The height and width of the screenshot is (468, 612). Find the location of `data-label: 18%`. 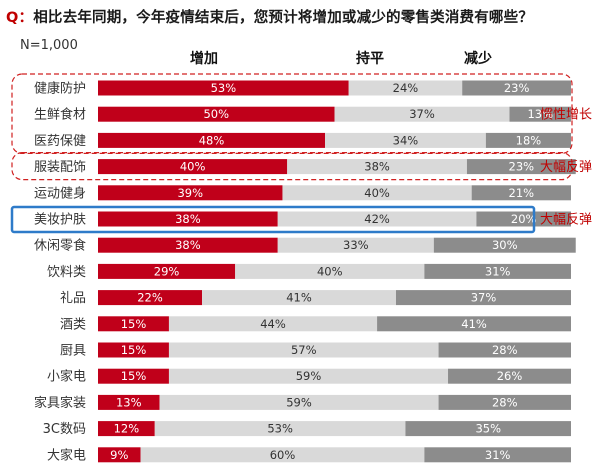

data-label: 18% is located at coordinates (529, 140).